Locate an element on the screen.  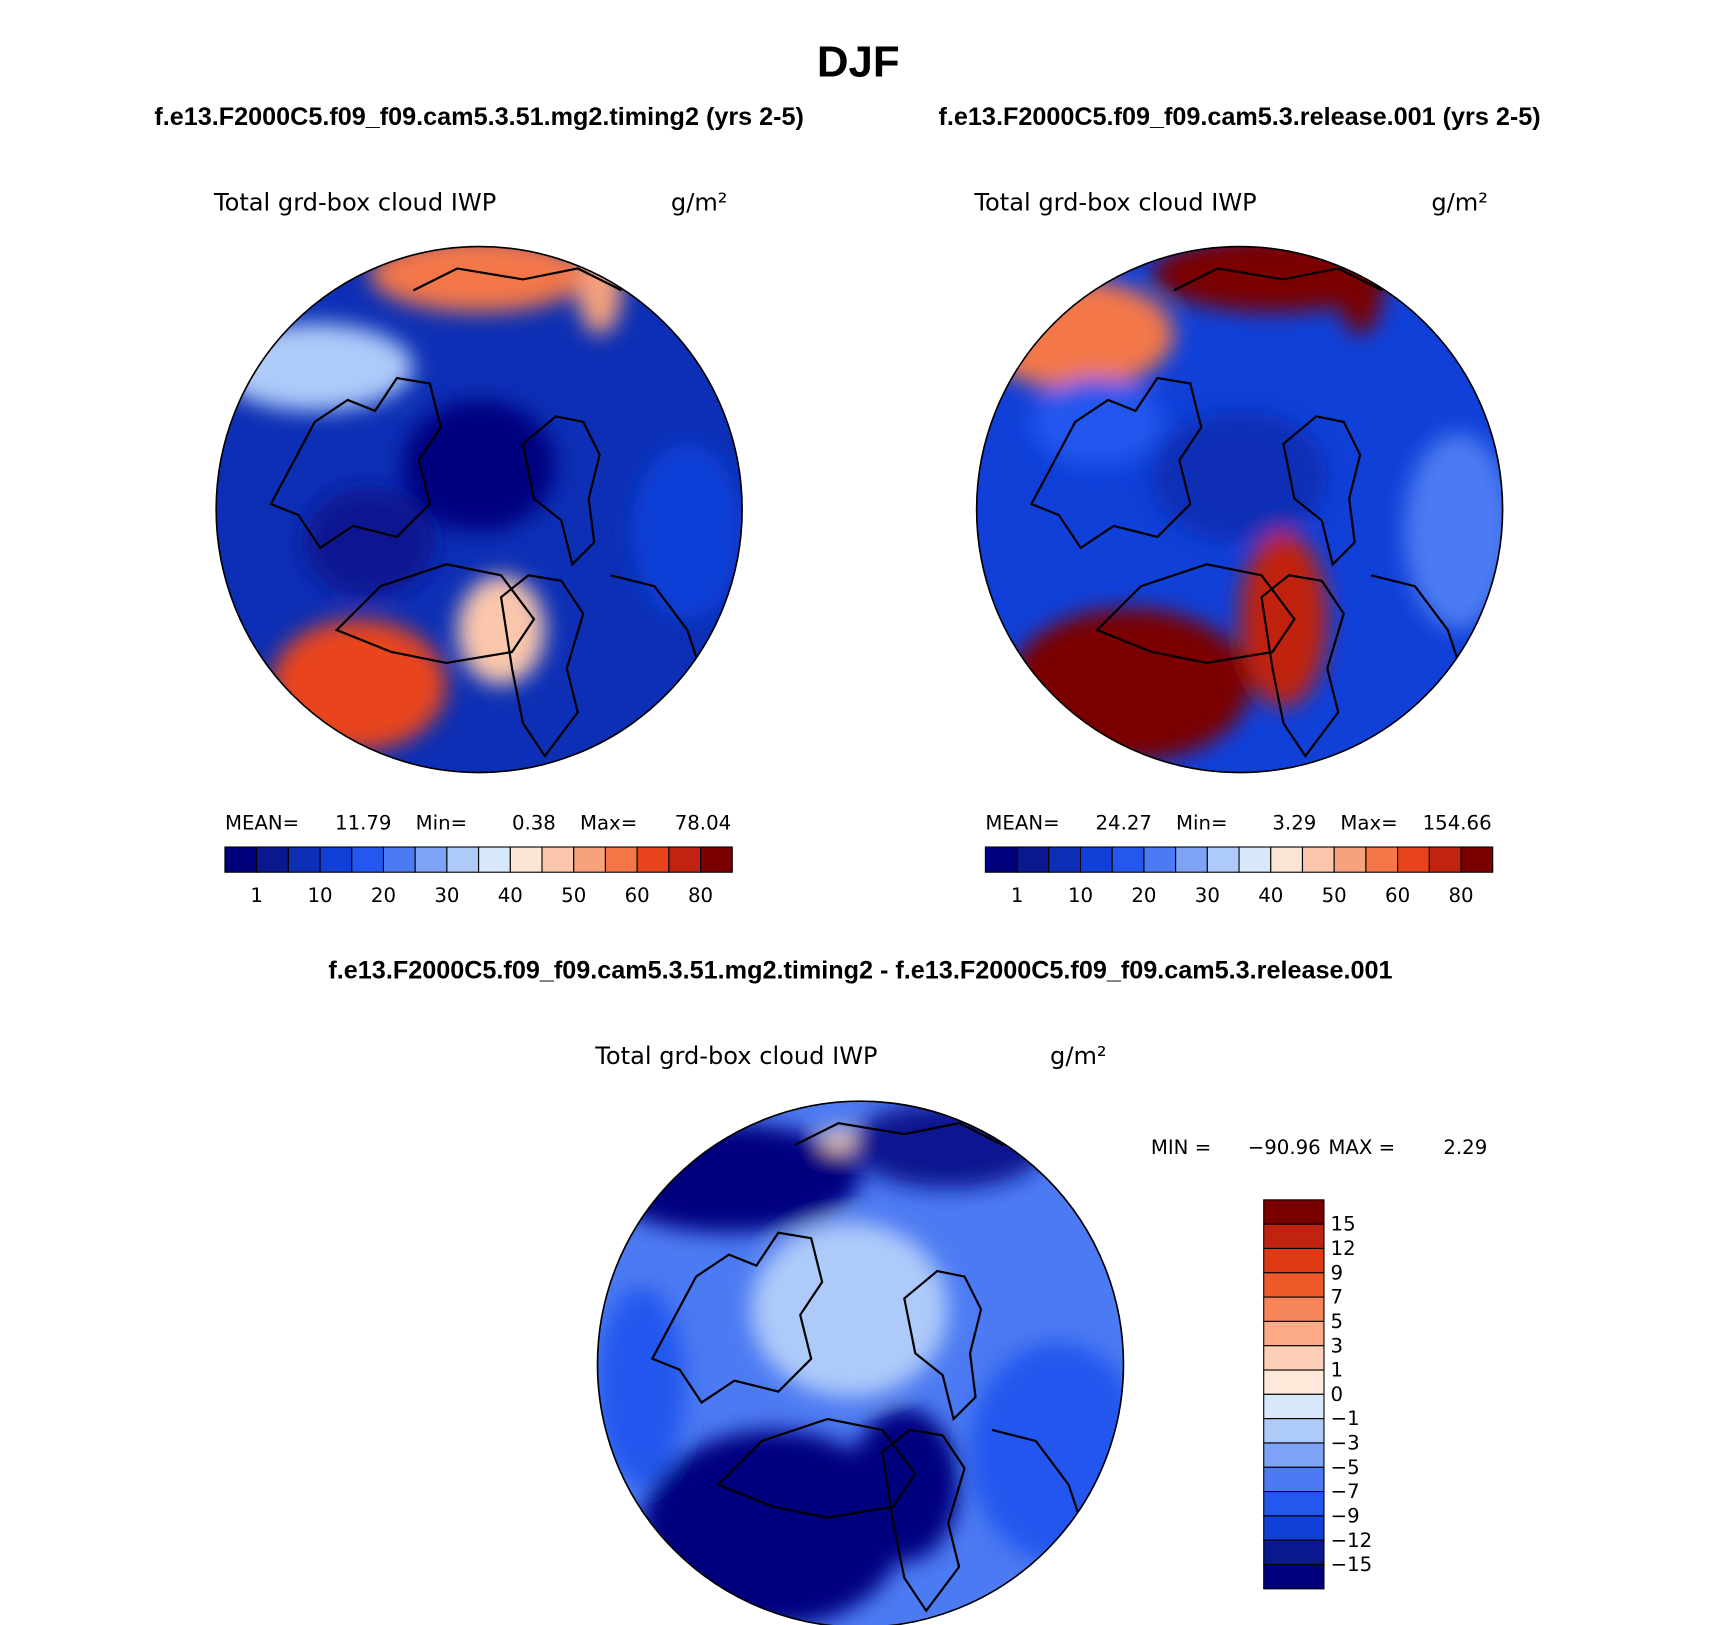
colorbar-label: 3 is located at coordinates (1337, 1345).